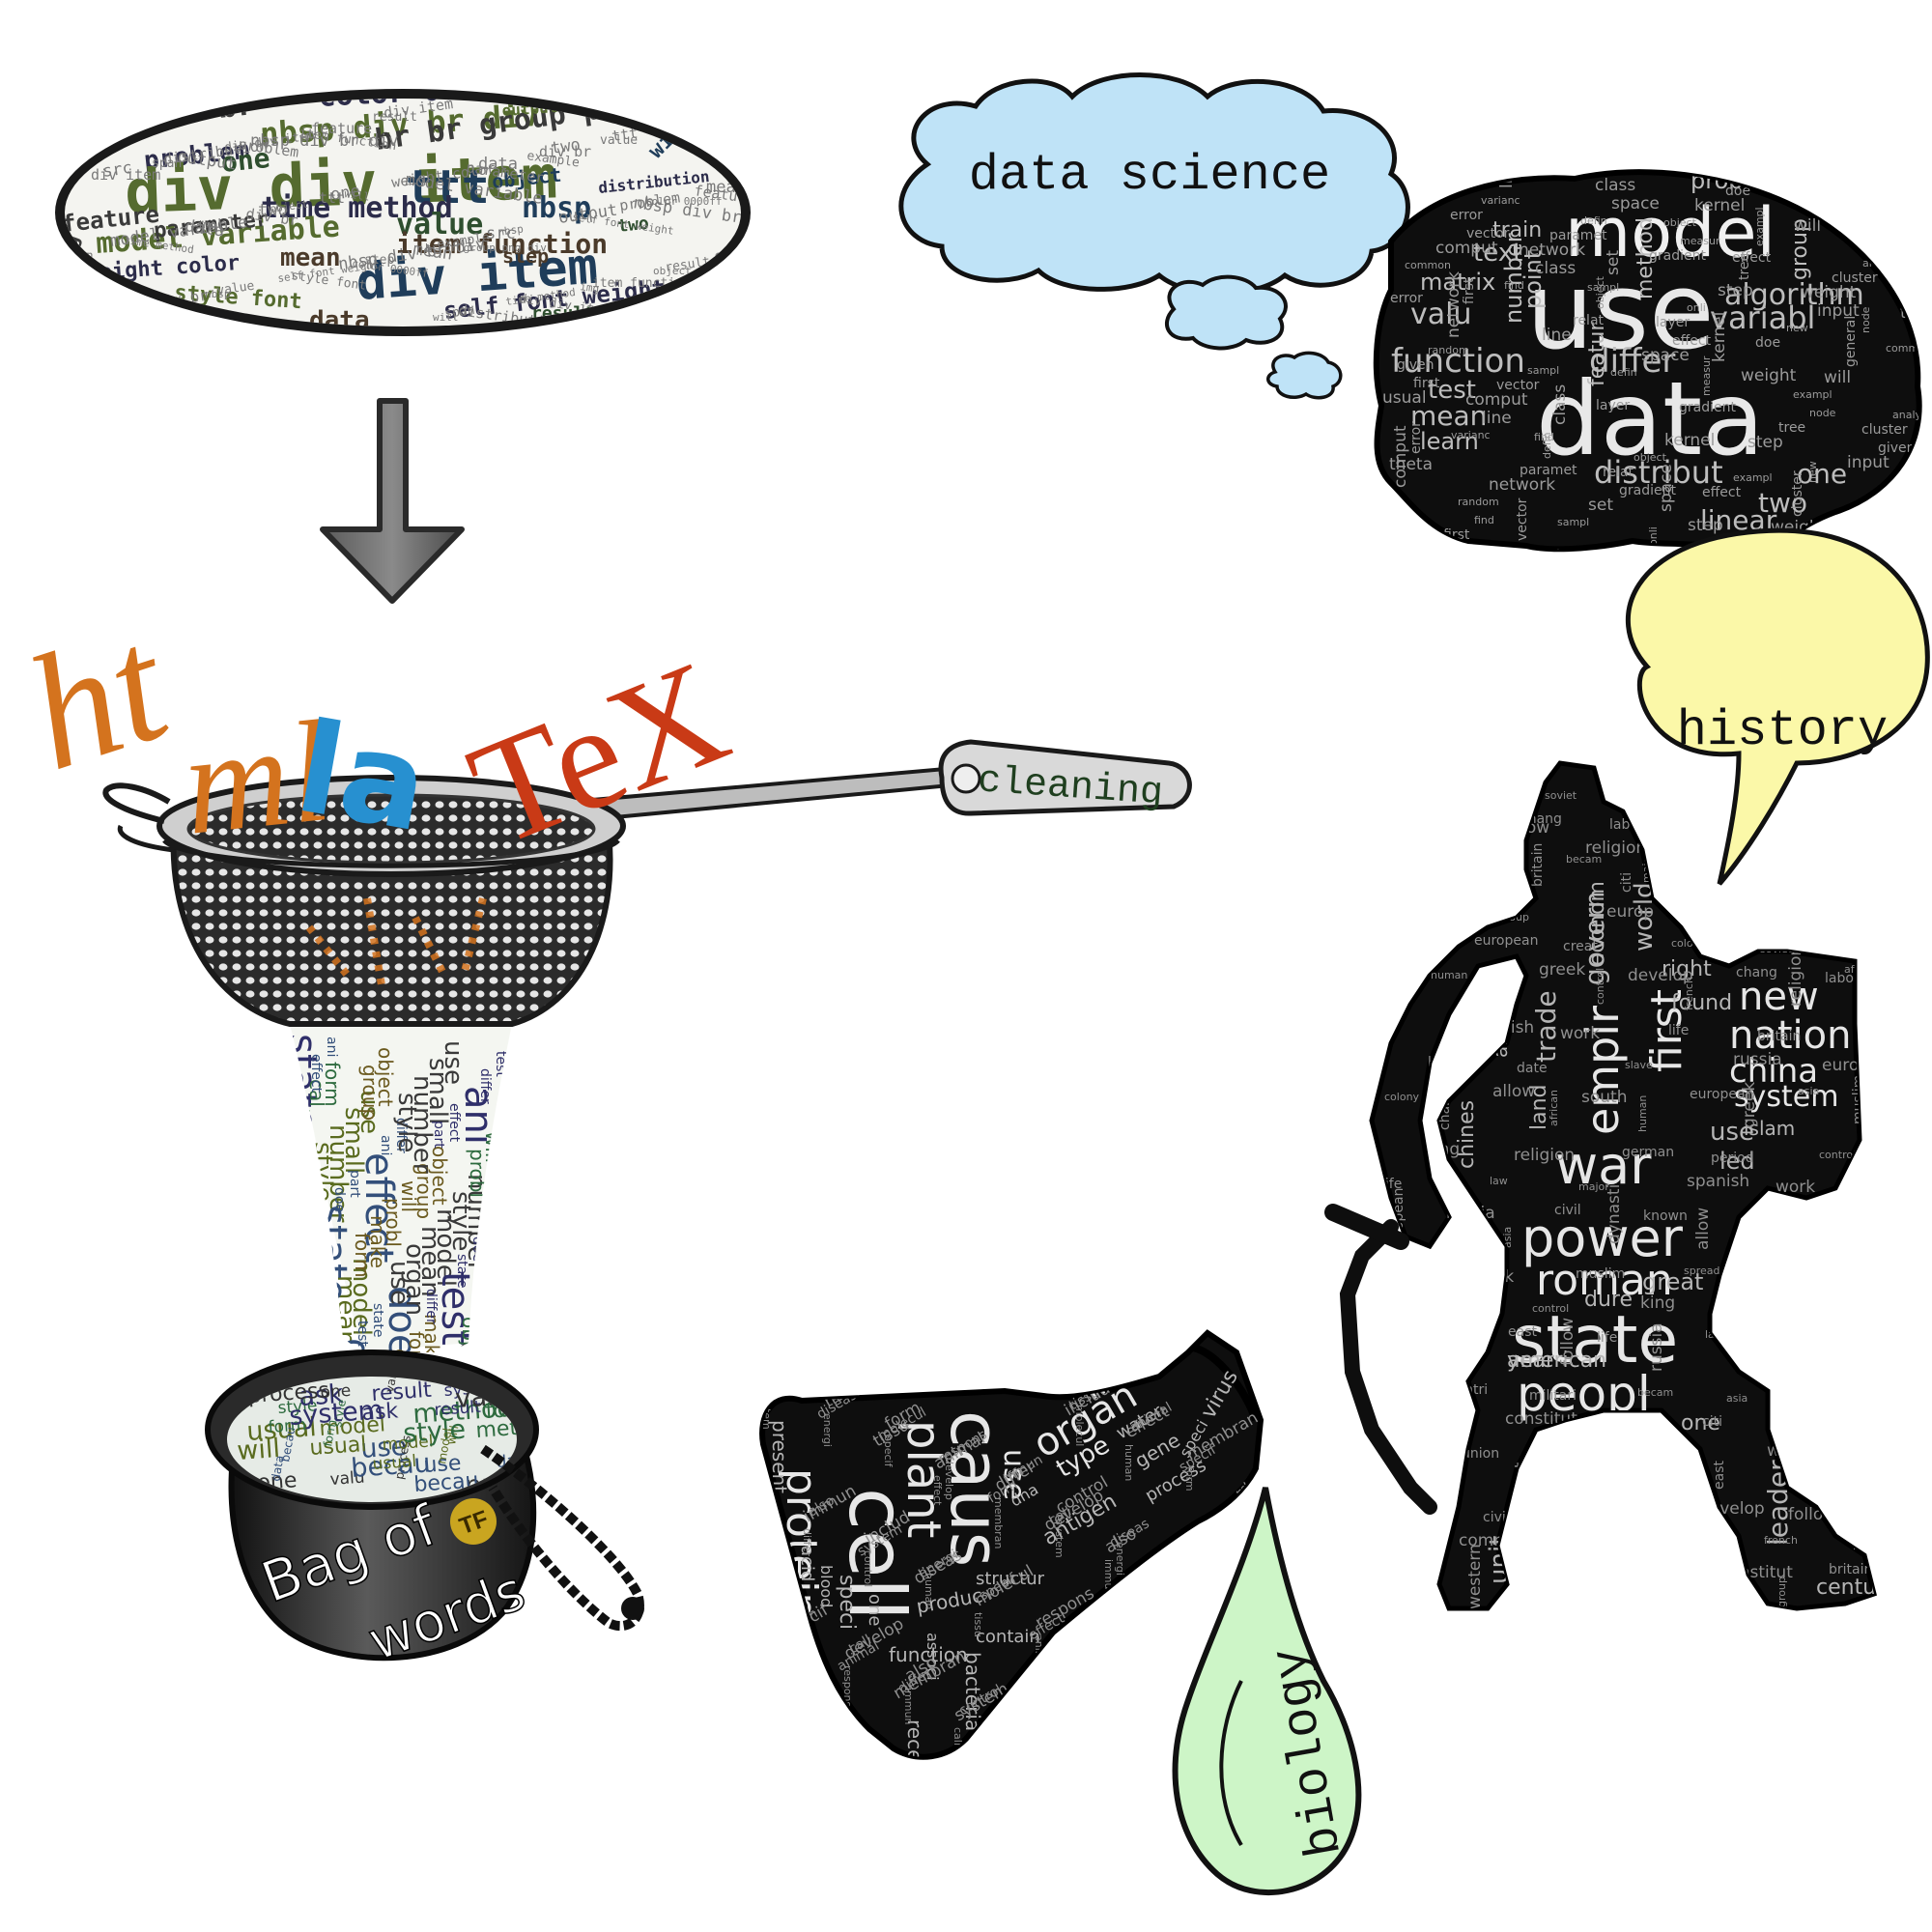  Describe the element at coordinates (1679, 1543) in the screenshot. I see `cloud-word: countri` at that location.